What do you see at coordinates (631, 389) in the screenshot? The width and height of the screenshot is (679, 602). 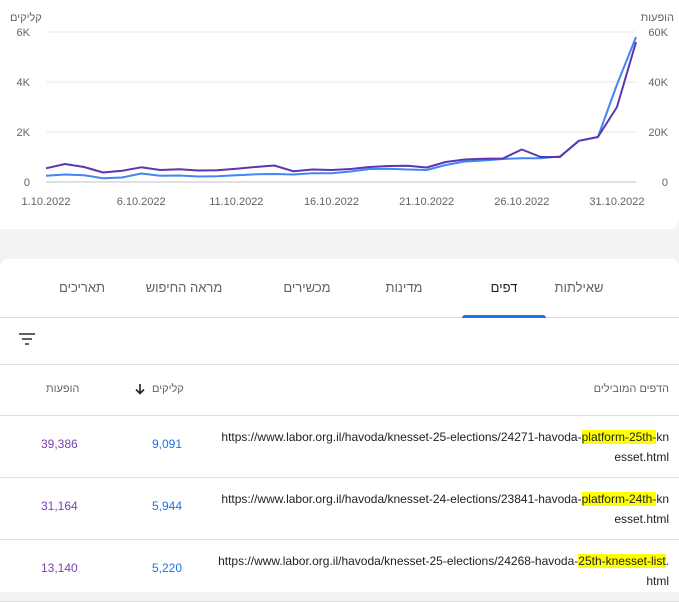 I see `header-top-pages: הדפים המובילים` at bounding box center [631, 389].